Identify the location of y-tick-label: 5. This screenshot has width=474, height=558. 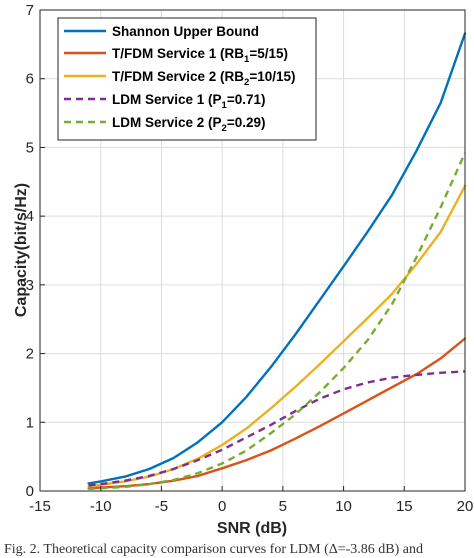
(30, 147).